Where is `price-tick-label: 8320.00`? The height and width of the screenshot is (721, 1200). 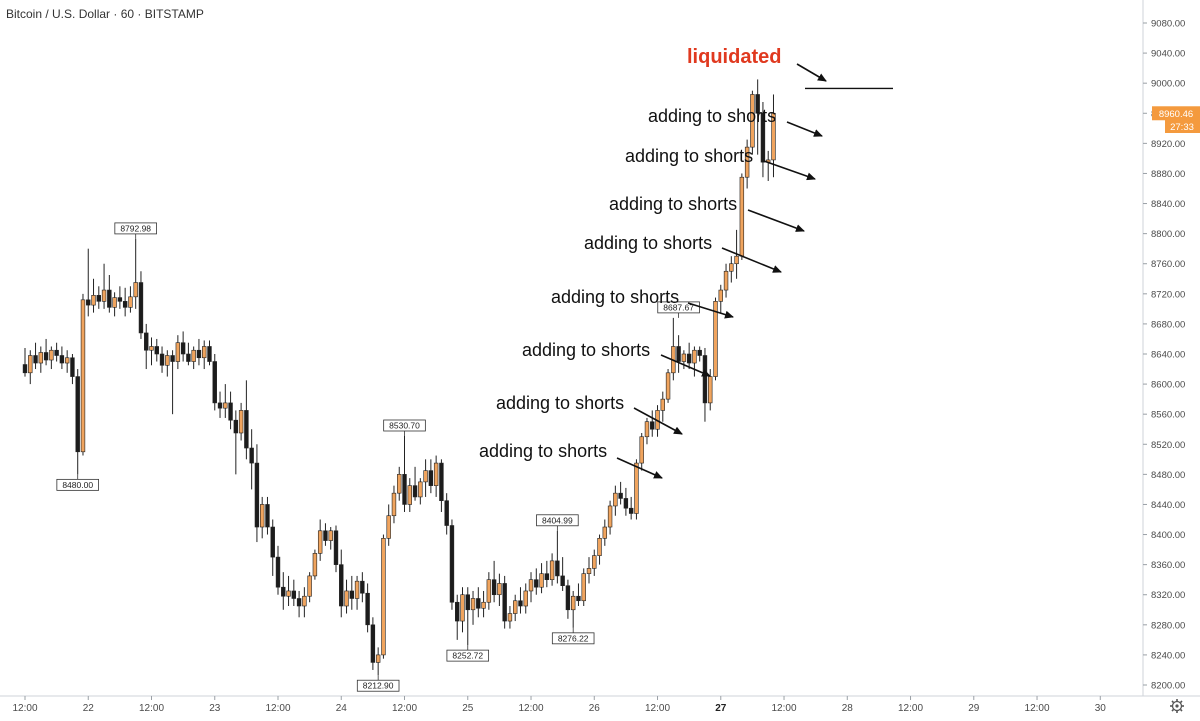 price-tick-label: 8320.00 is located at coordinates (1168, 595).